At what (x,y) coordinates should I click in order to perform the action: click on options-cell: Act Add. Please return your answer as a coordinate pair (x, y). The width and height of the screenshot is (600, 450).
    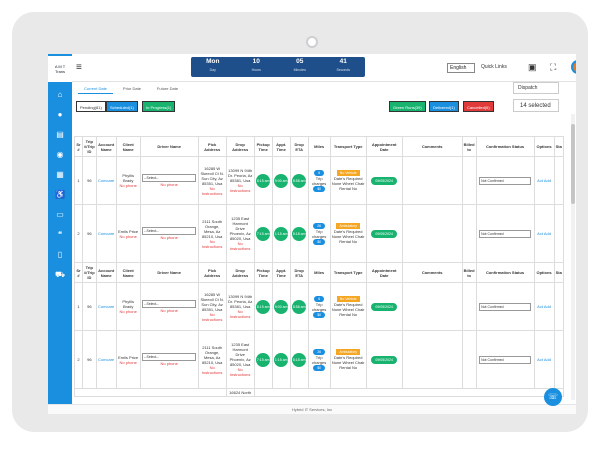
    Looking at the image, I should click on (544, 180).